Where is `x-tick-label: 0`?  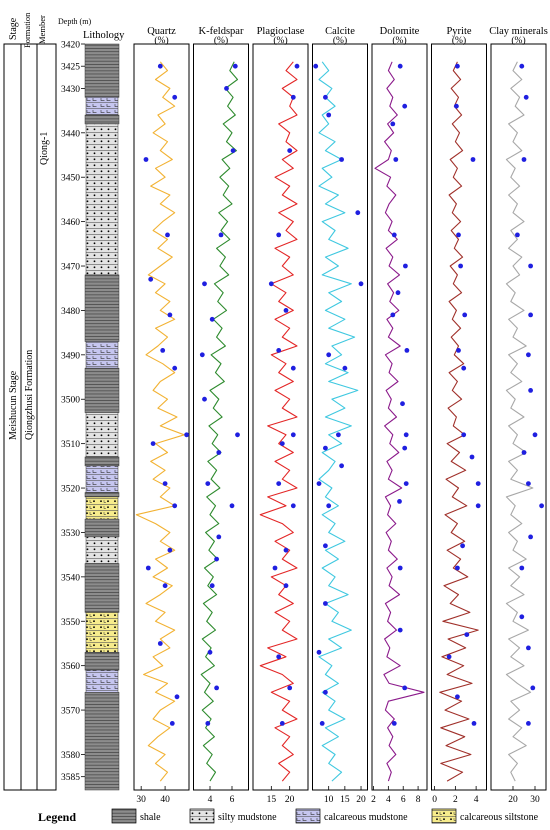 x-tick-label: 0 is located at coordinates (434, 800).